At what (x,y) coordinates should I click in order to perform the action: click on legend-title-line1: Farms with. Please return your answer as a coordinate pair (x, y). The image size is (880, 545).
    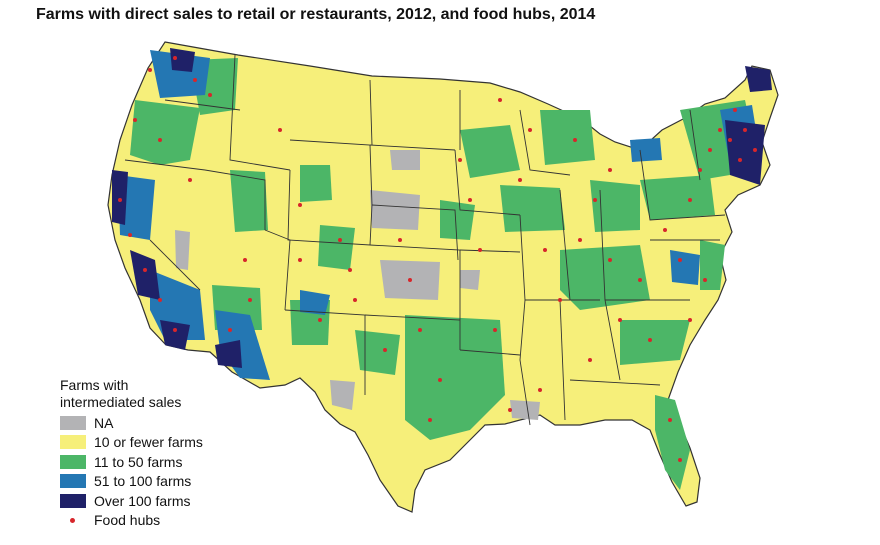
    Looking at the image, I should click on (94, 385).